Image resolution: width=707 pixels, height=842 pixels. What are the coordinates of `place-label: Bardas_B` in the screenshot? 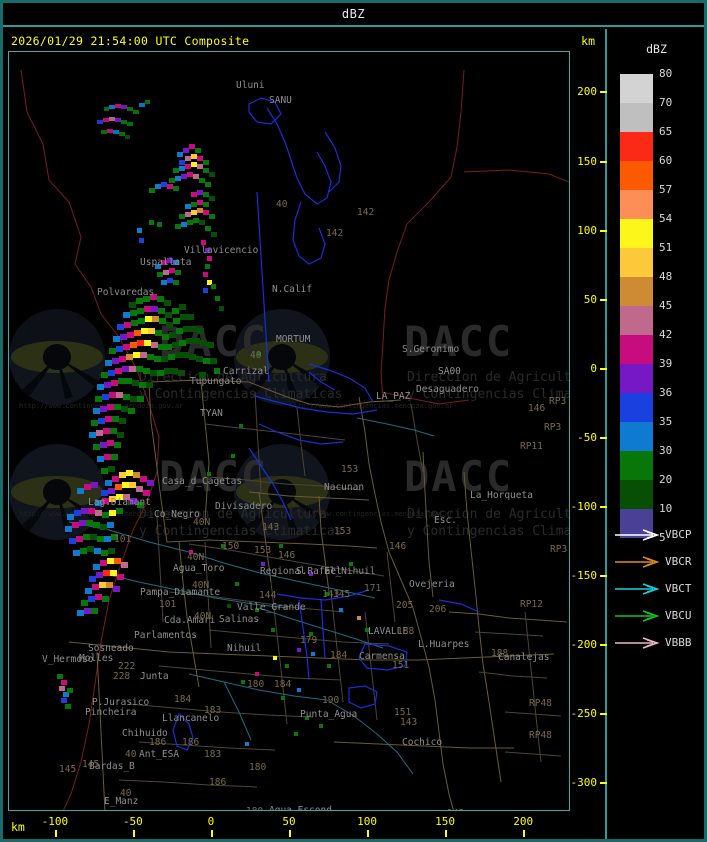 It's located at (112, 766).